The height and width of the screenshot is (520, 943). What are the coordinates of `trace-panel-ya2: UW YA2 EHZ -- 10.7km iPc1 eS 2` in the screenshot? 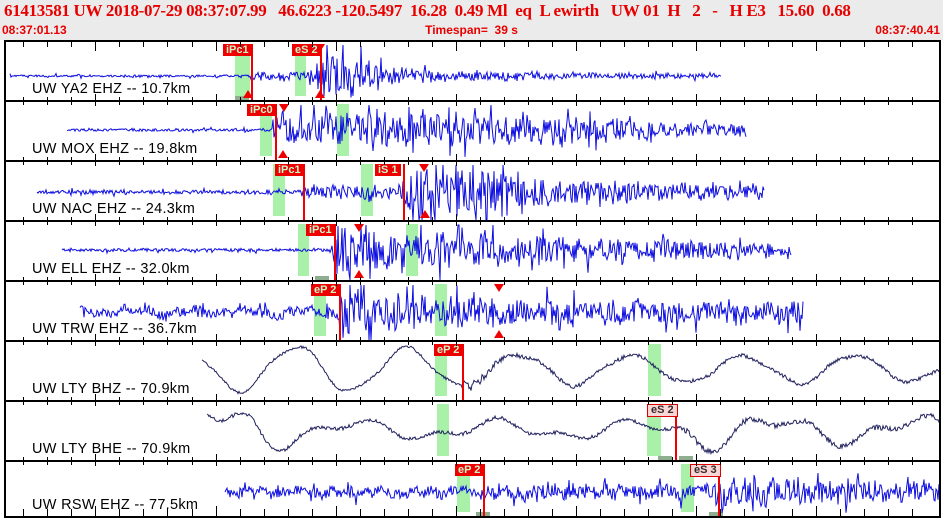 It's located at (472, 70).